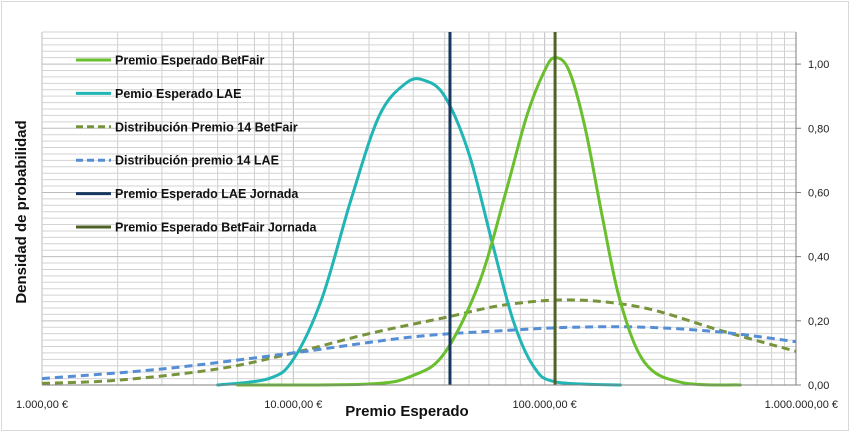 The image size is (852, 434). I want to click on legend-label-1: Premio Esperado BetFair, so click(189, 61).